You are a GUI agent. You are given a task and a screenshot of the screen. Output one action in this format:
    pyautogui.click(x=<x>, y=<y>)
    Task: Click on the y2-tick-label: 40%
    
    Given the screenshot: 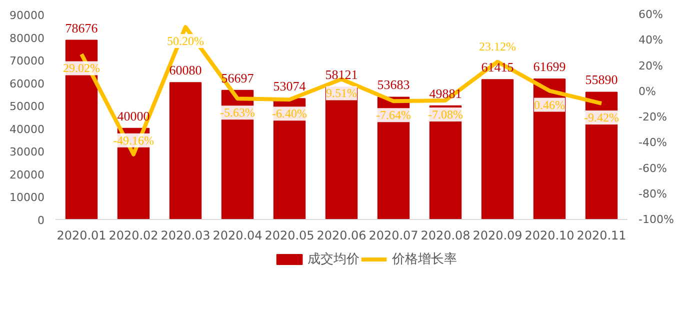 What is the action you would take?
    pyautogui.click(x=650, y=40)
    